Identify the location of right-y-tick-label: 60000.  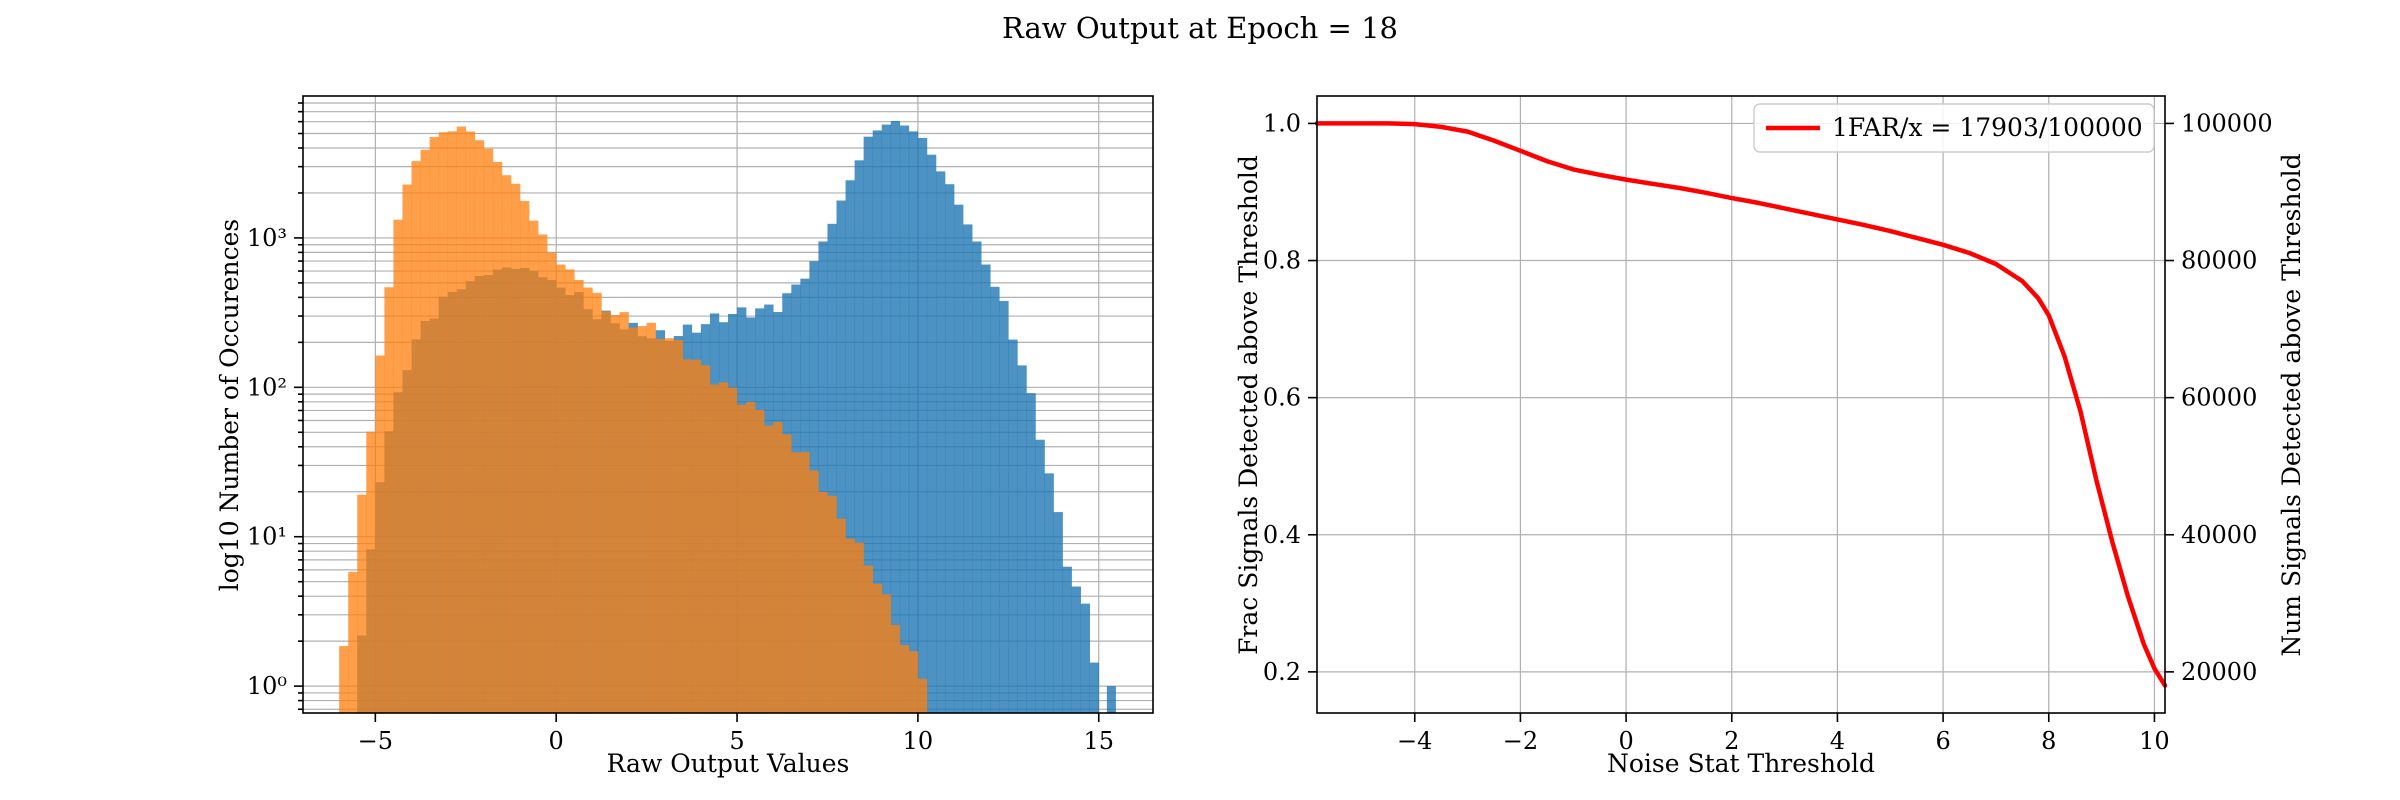
(2219, 398).